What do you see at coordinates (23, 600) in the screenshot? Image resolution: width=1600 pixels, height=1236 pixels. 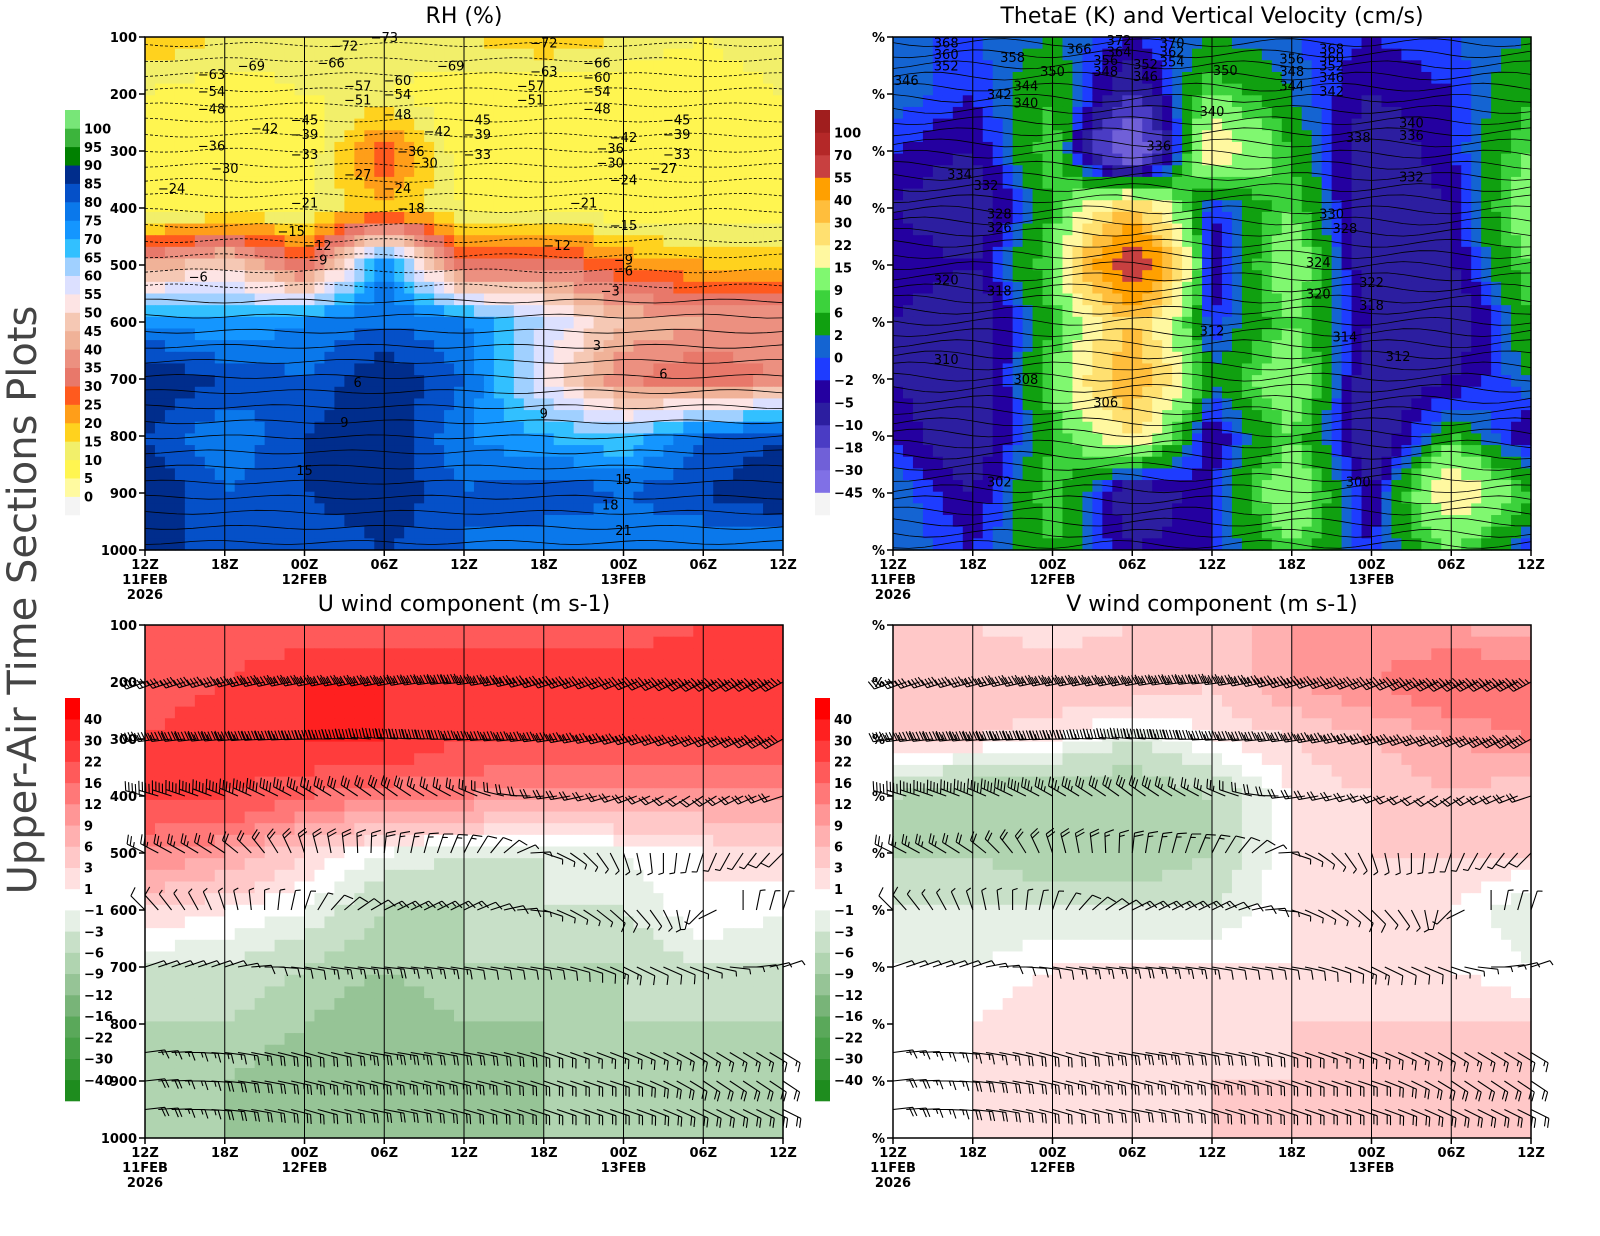 I see `page-title: Upper-Air Time Sections Plots` at bounding box center [23, 600].